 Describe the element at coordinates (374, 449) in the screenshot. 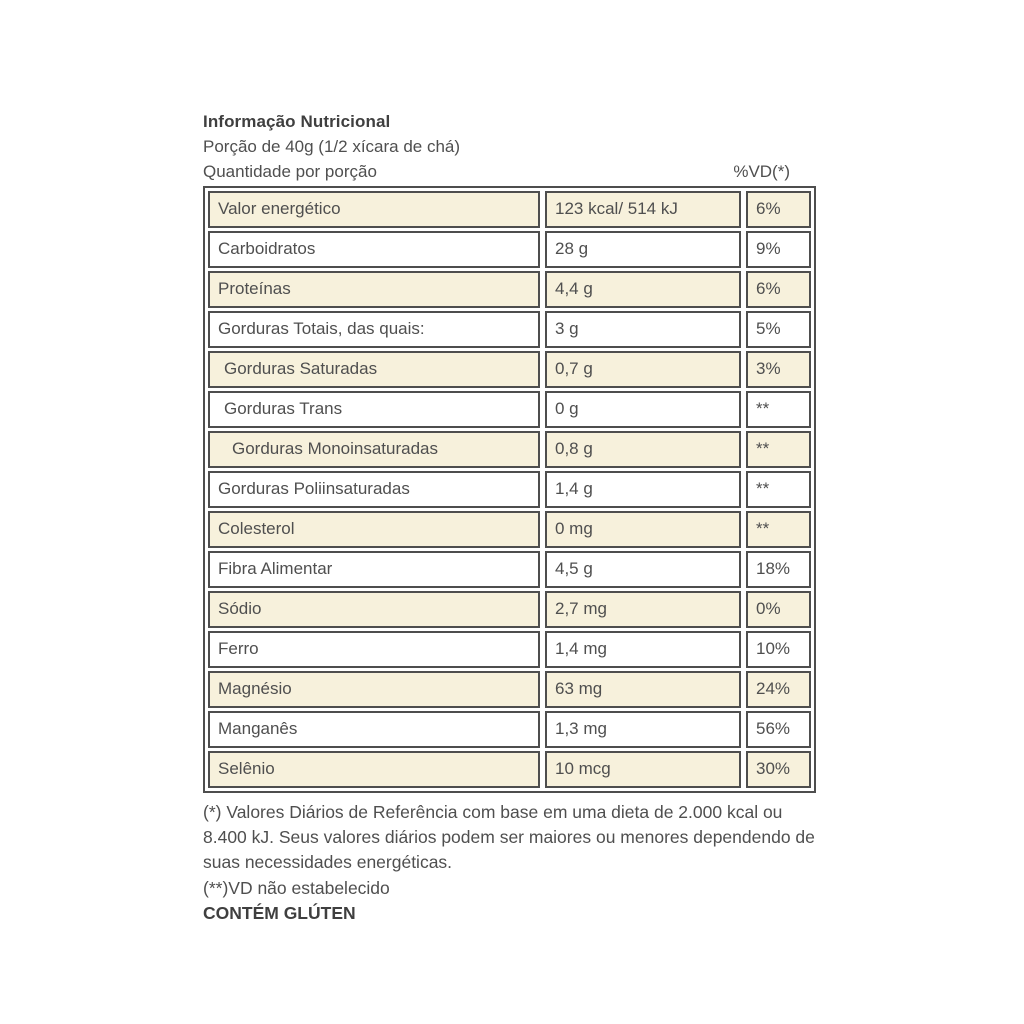

I see `nutrient-label: Gorduras Monoinsaturadas` at that location.